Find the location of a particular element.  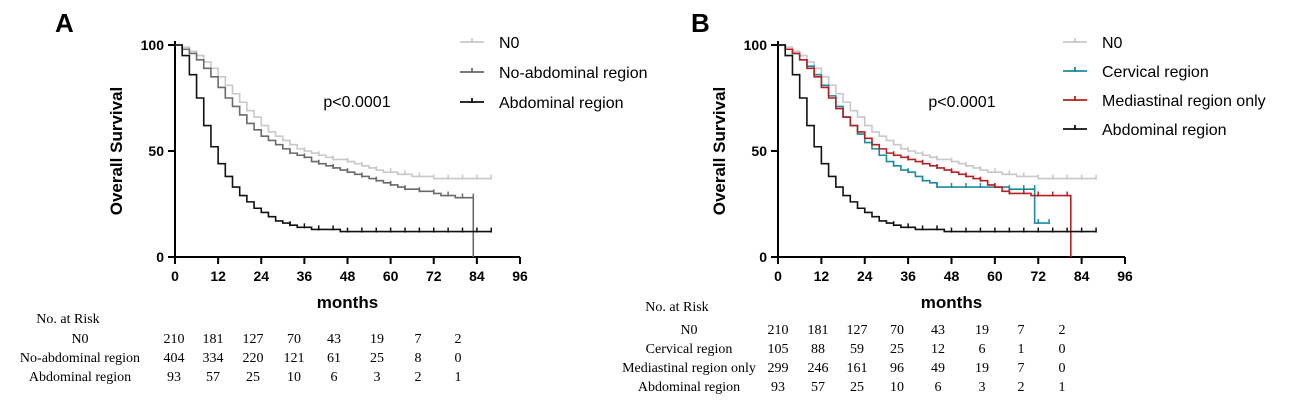

risk-table-cell: 404 is located at coordinates (174, 358).